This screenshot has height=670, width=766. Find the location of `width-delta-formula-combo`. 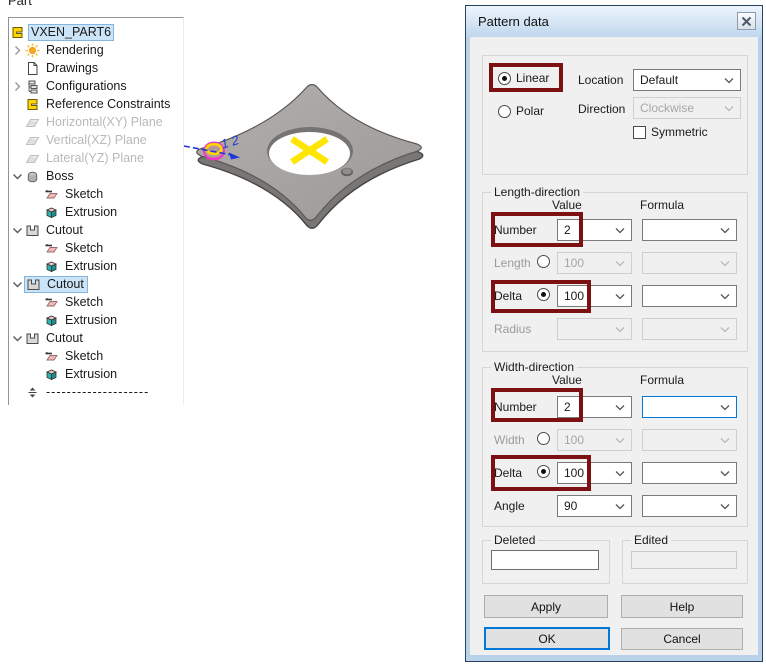

width-delta-formula-combo is located at coordinates (689, 473).